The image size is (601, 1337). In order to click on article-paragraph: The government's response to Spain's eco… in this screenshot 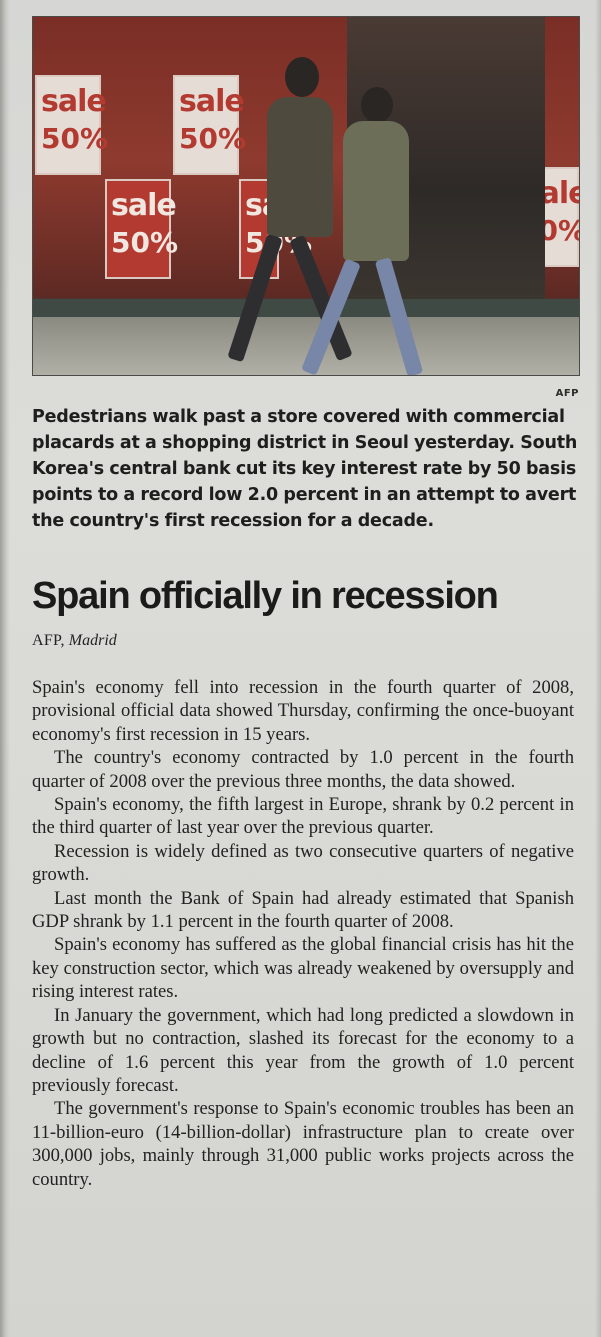, I will do `click(303, 1144)`.